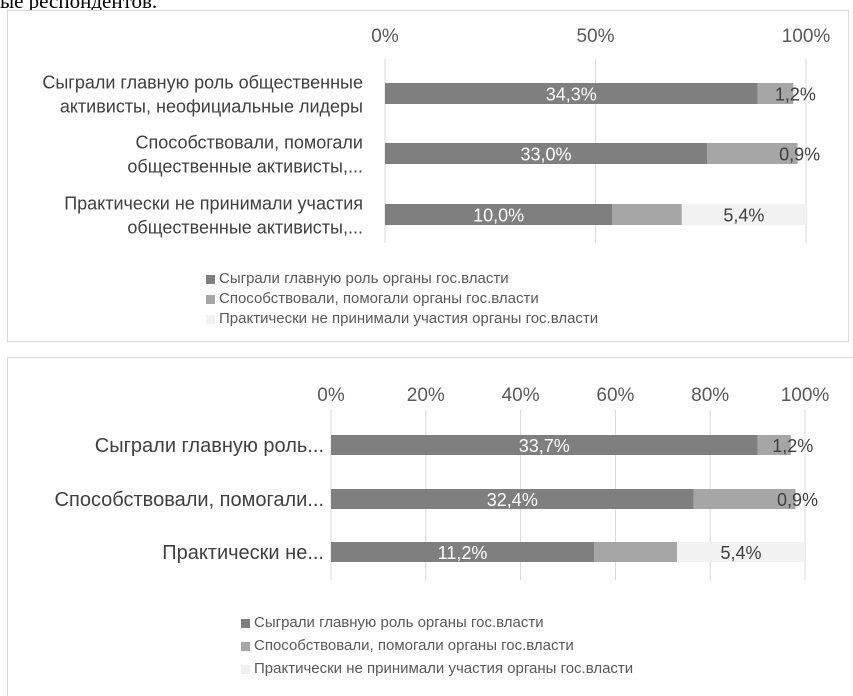 The height and width of the screenshot is (696, 853). What do you see at coordinates (615, 395) in the screenshot?
I see `x-tick-label: 60%` at bounding box center [615, 395].